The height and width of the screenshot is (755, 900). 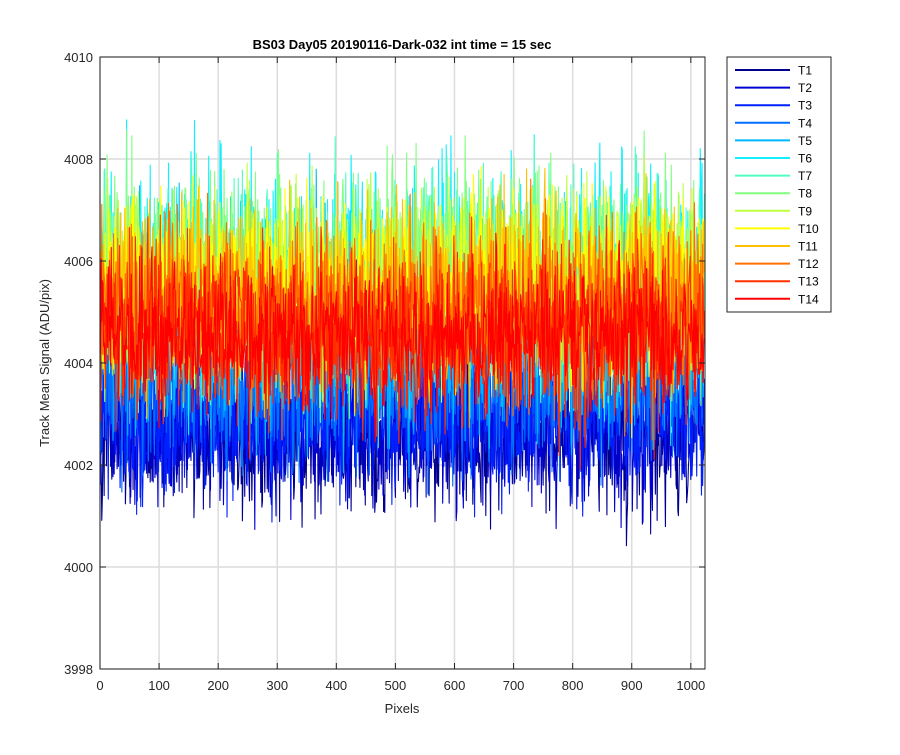 I want to click on legend-label-t9: T9, so click(x=805, y=211).